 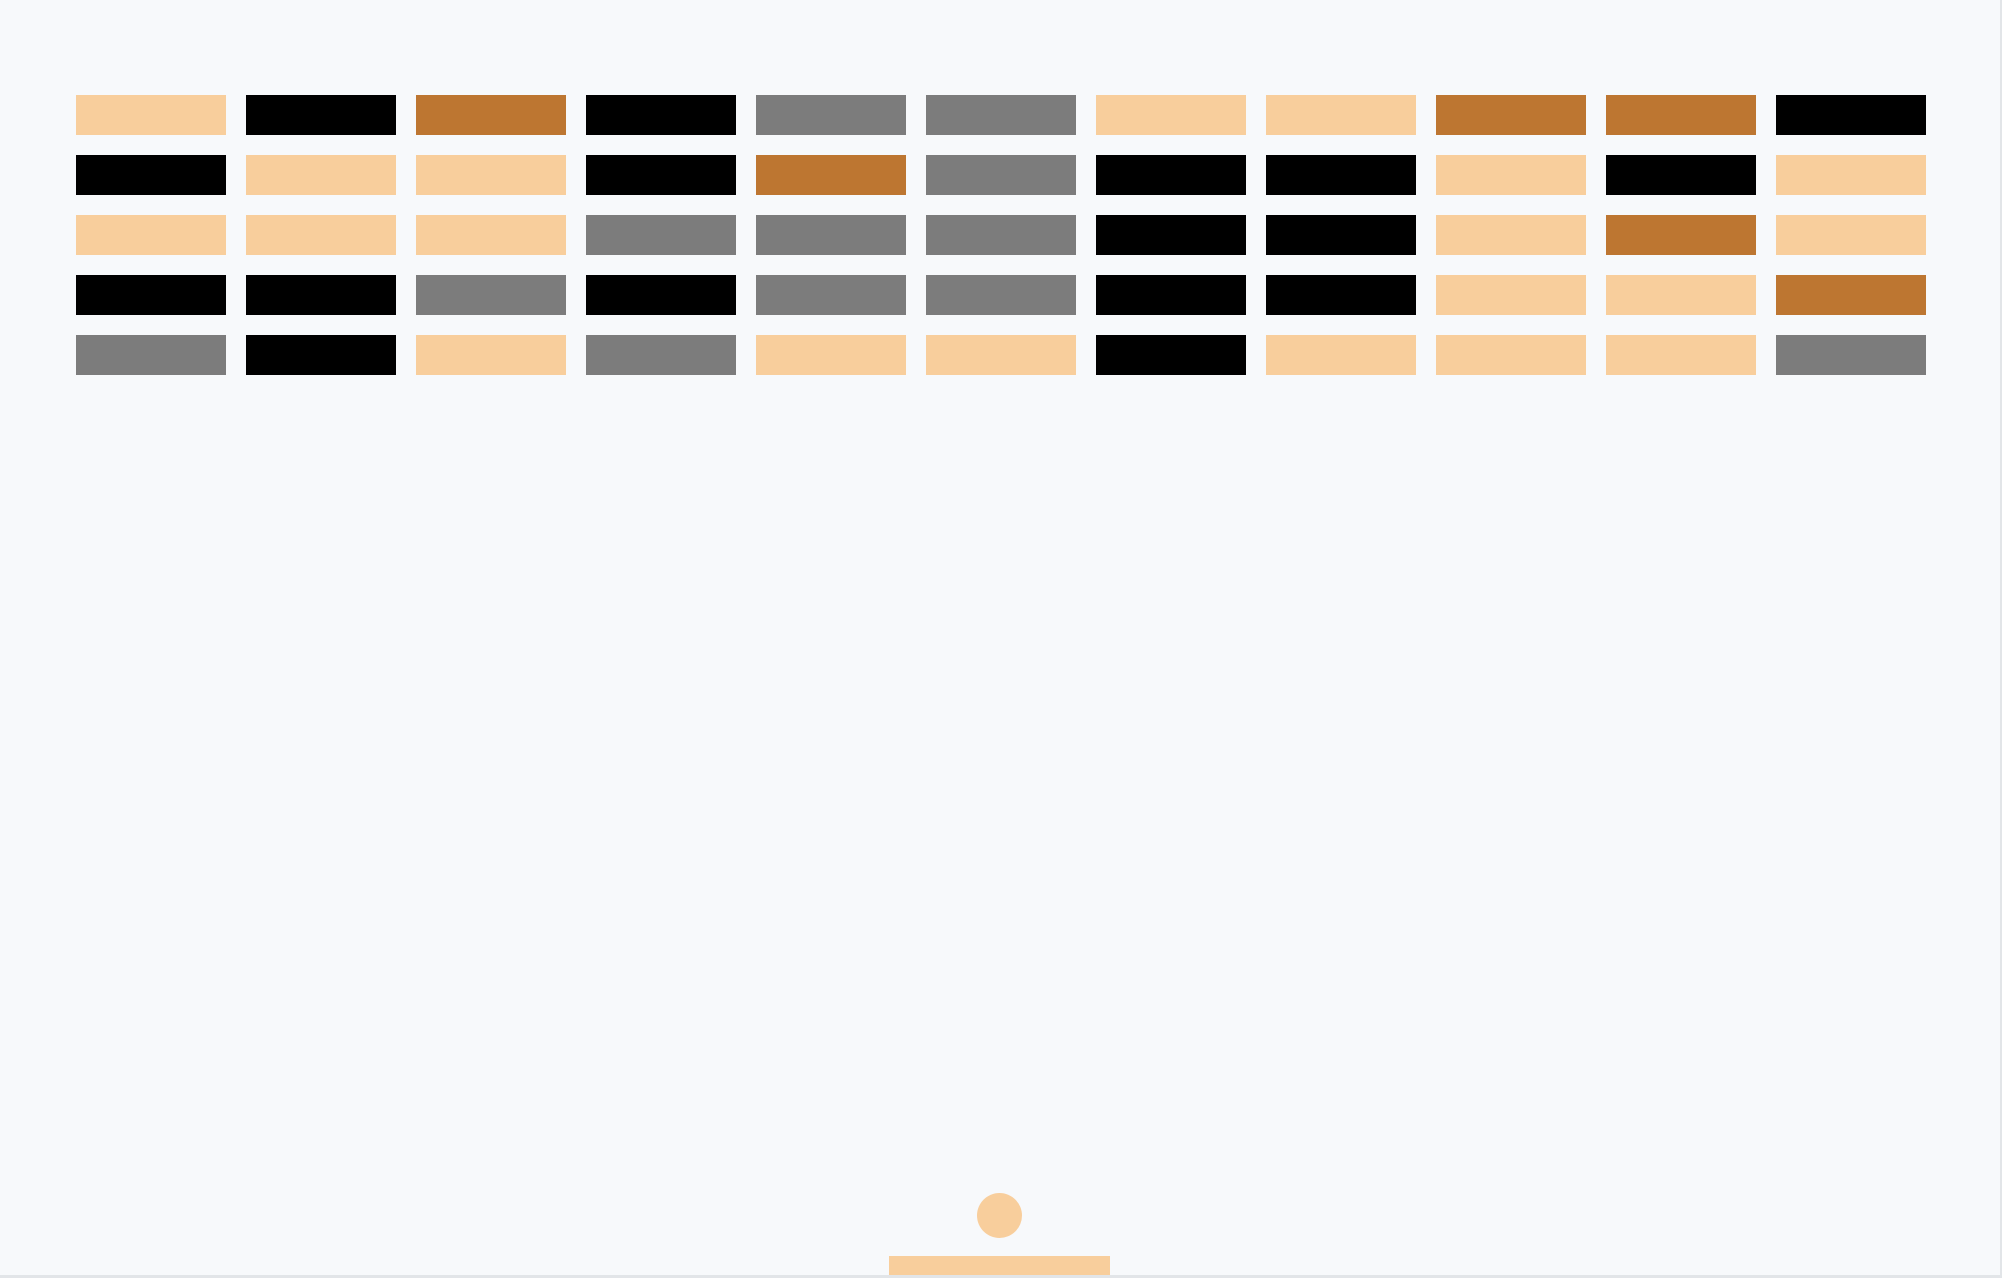 What do you see at coordinates (999, 1265) in the screenshot?
I see `paddle` at bounding box center [999, 1265].